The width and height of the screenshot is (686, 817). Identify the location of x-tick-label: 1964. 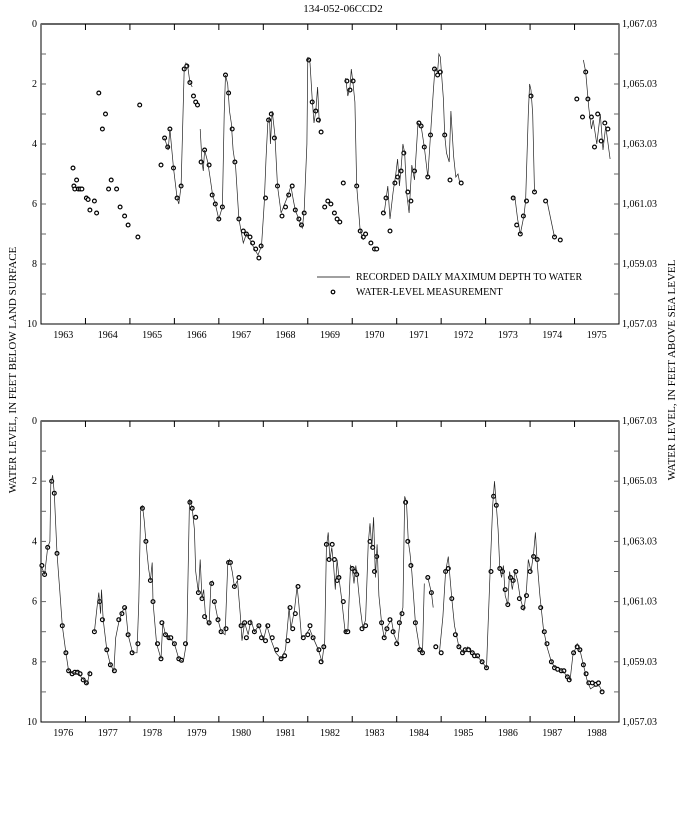
(108, 335).